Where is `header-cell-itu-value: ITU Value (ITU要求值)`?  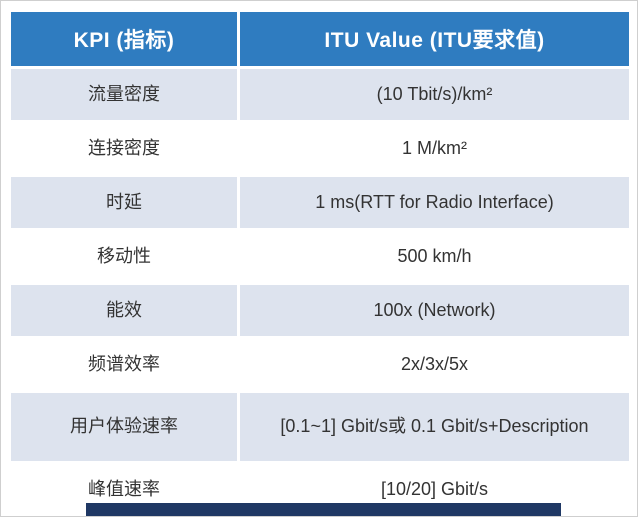 header-cell-itu-value: ITU Value (ITU要求值) is located at coordinates (433, 39).